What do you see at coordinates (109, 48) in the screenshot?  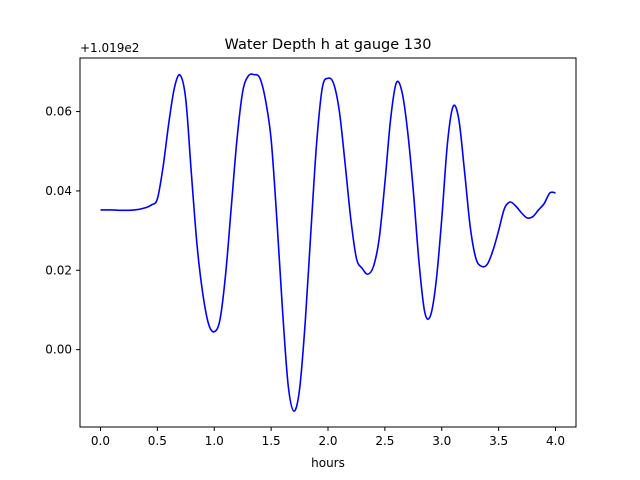 I see `y-offset-label: +1.019e2` at bounding box center [109, 48].